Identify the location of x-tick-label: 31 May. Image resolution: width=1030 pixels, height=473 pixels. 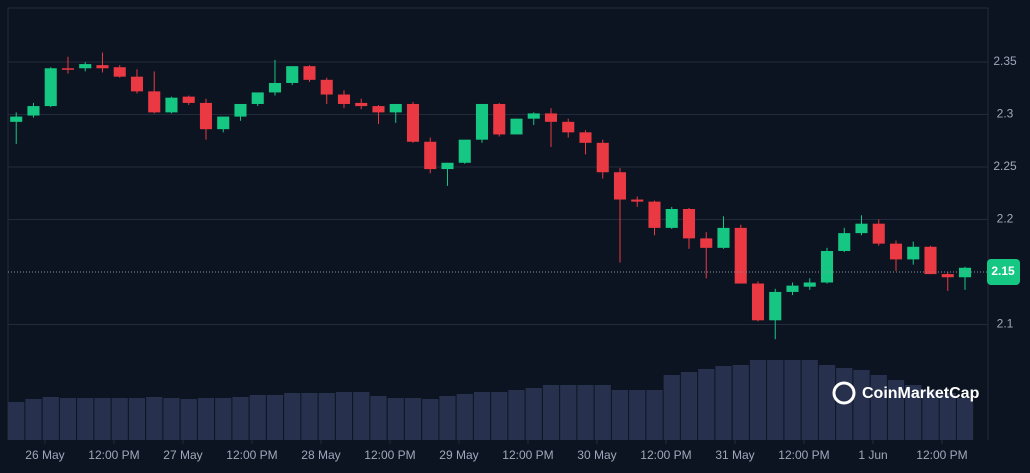
(734, 455).